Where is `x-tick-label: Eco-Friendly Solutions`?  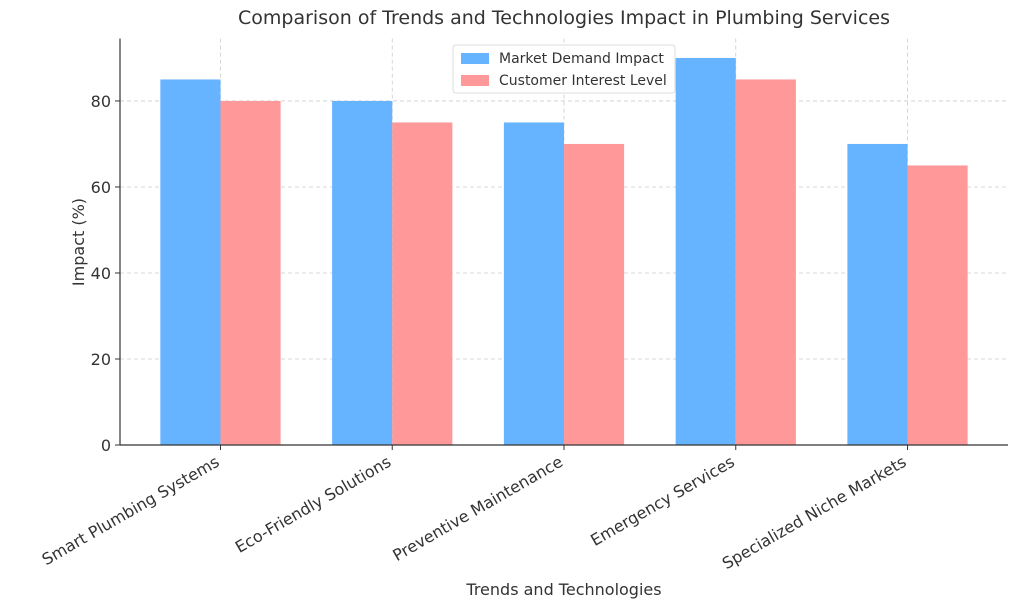
x-tick-label: Eco-Friendly Solutions is located at coordinates (313, 504).